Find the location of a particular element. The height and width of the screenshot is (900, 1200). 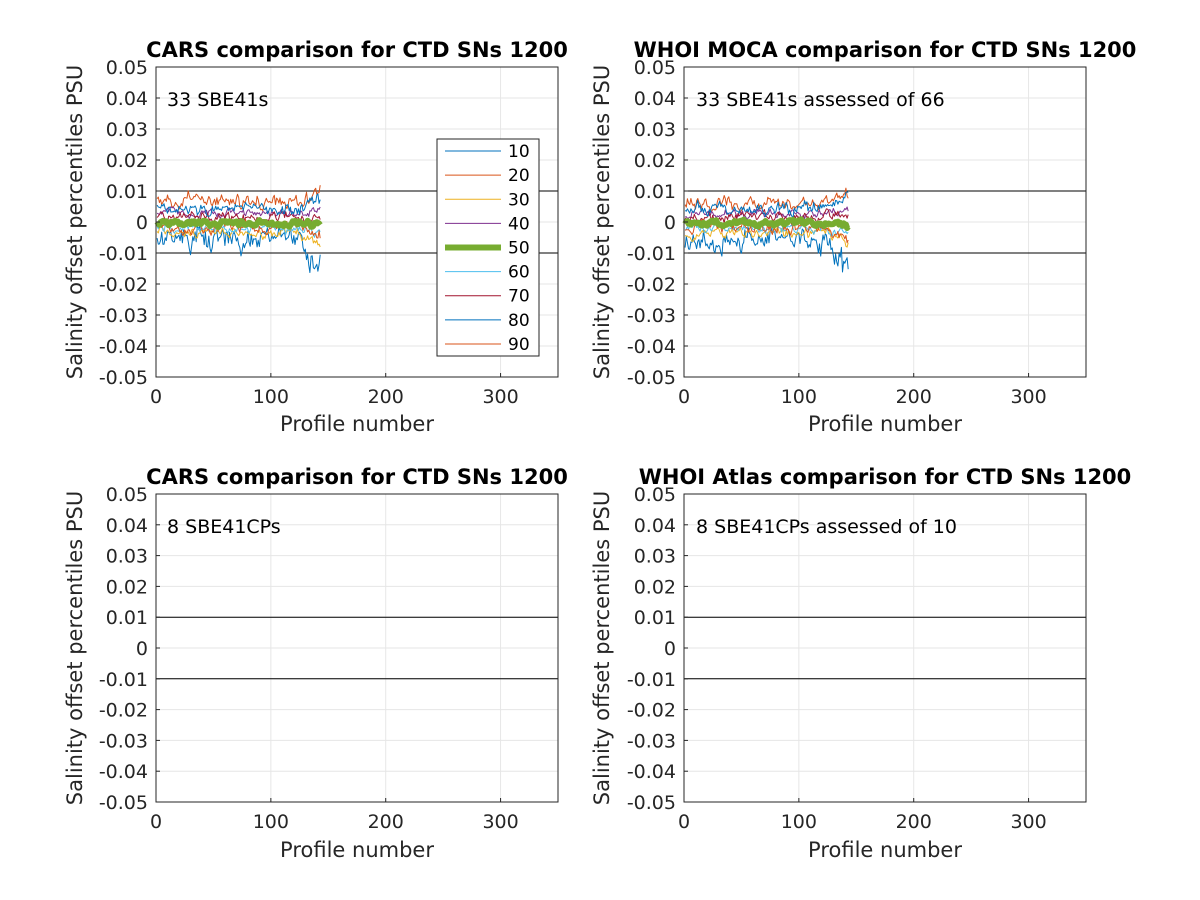

legend-label-60: 60 is located at coordinates (519, 273).